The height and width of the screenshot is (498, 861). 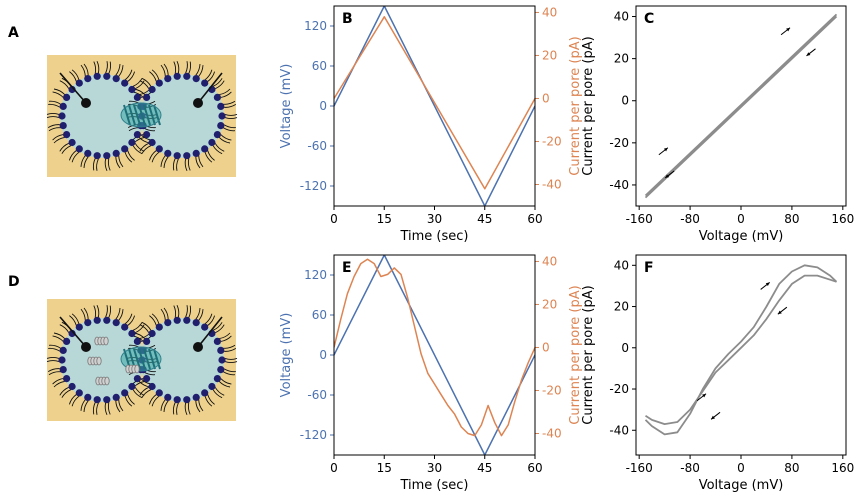 I want to click on lipid-tails, so click(x=142, y=360).